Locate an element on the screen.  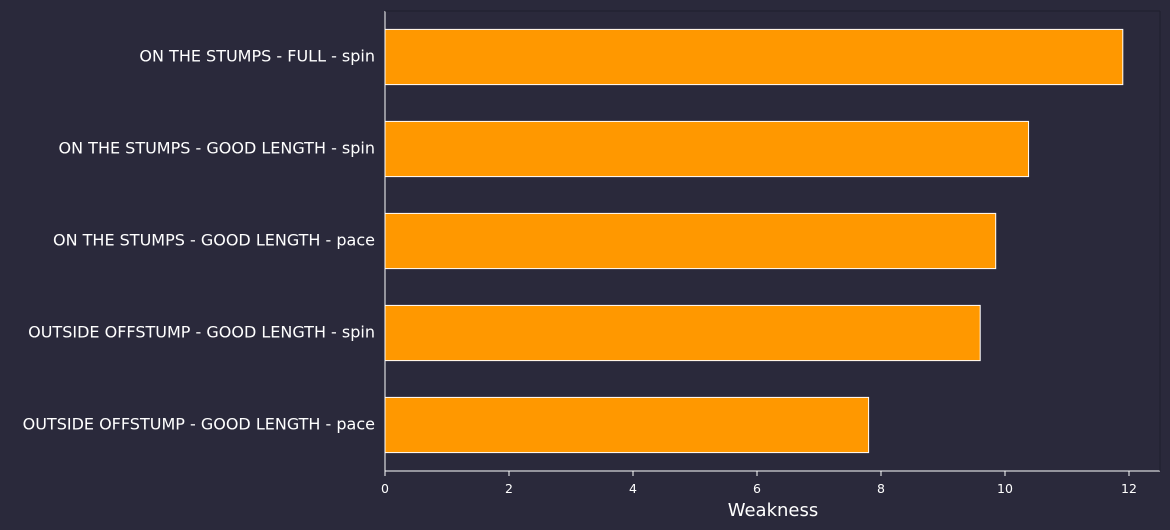
x-tick-label: 4 is located at coordinates (633, 488).